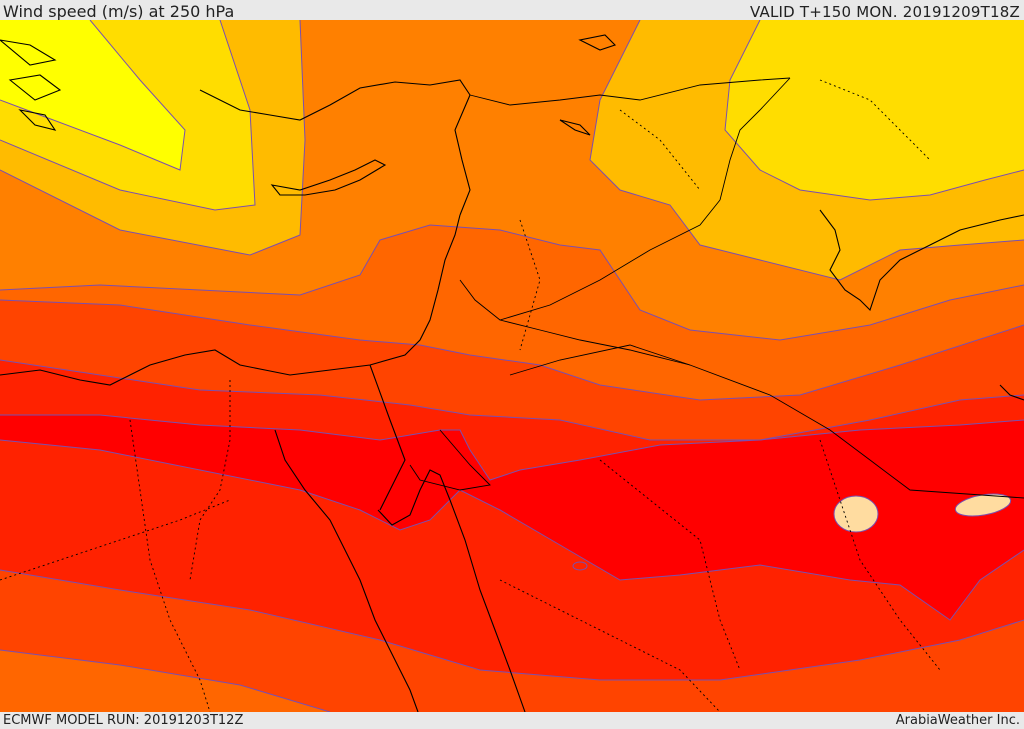 This screenshot has width=1024, height=729. I want to click on map-title: Wind speed (m/s) at 250 hPa, so click(119, 11).